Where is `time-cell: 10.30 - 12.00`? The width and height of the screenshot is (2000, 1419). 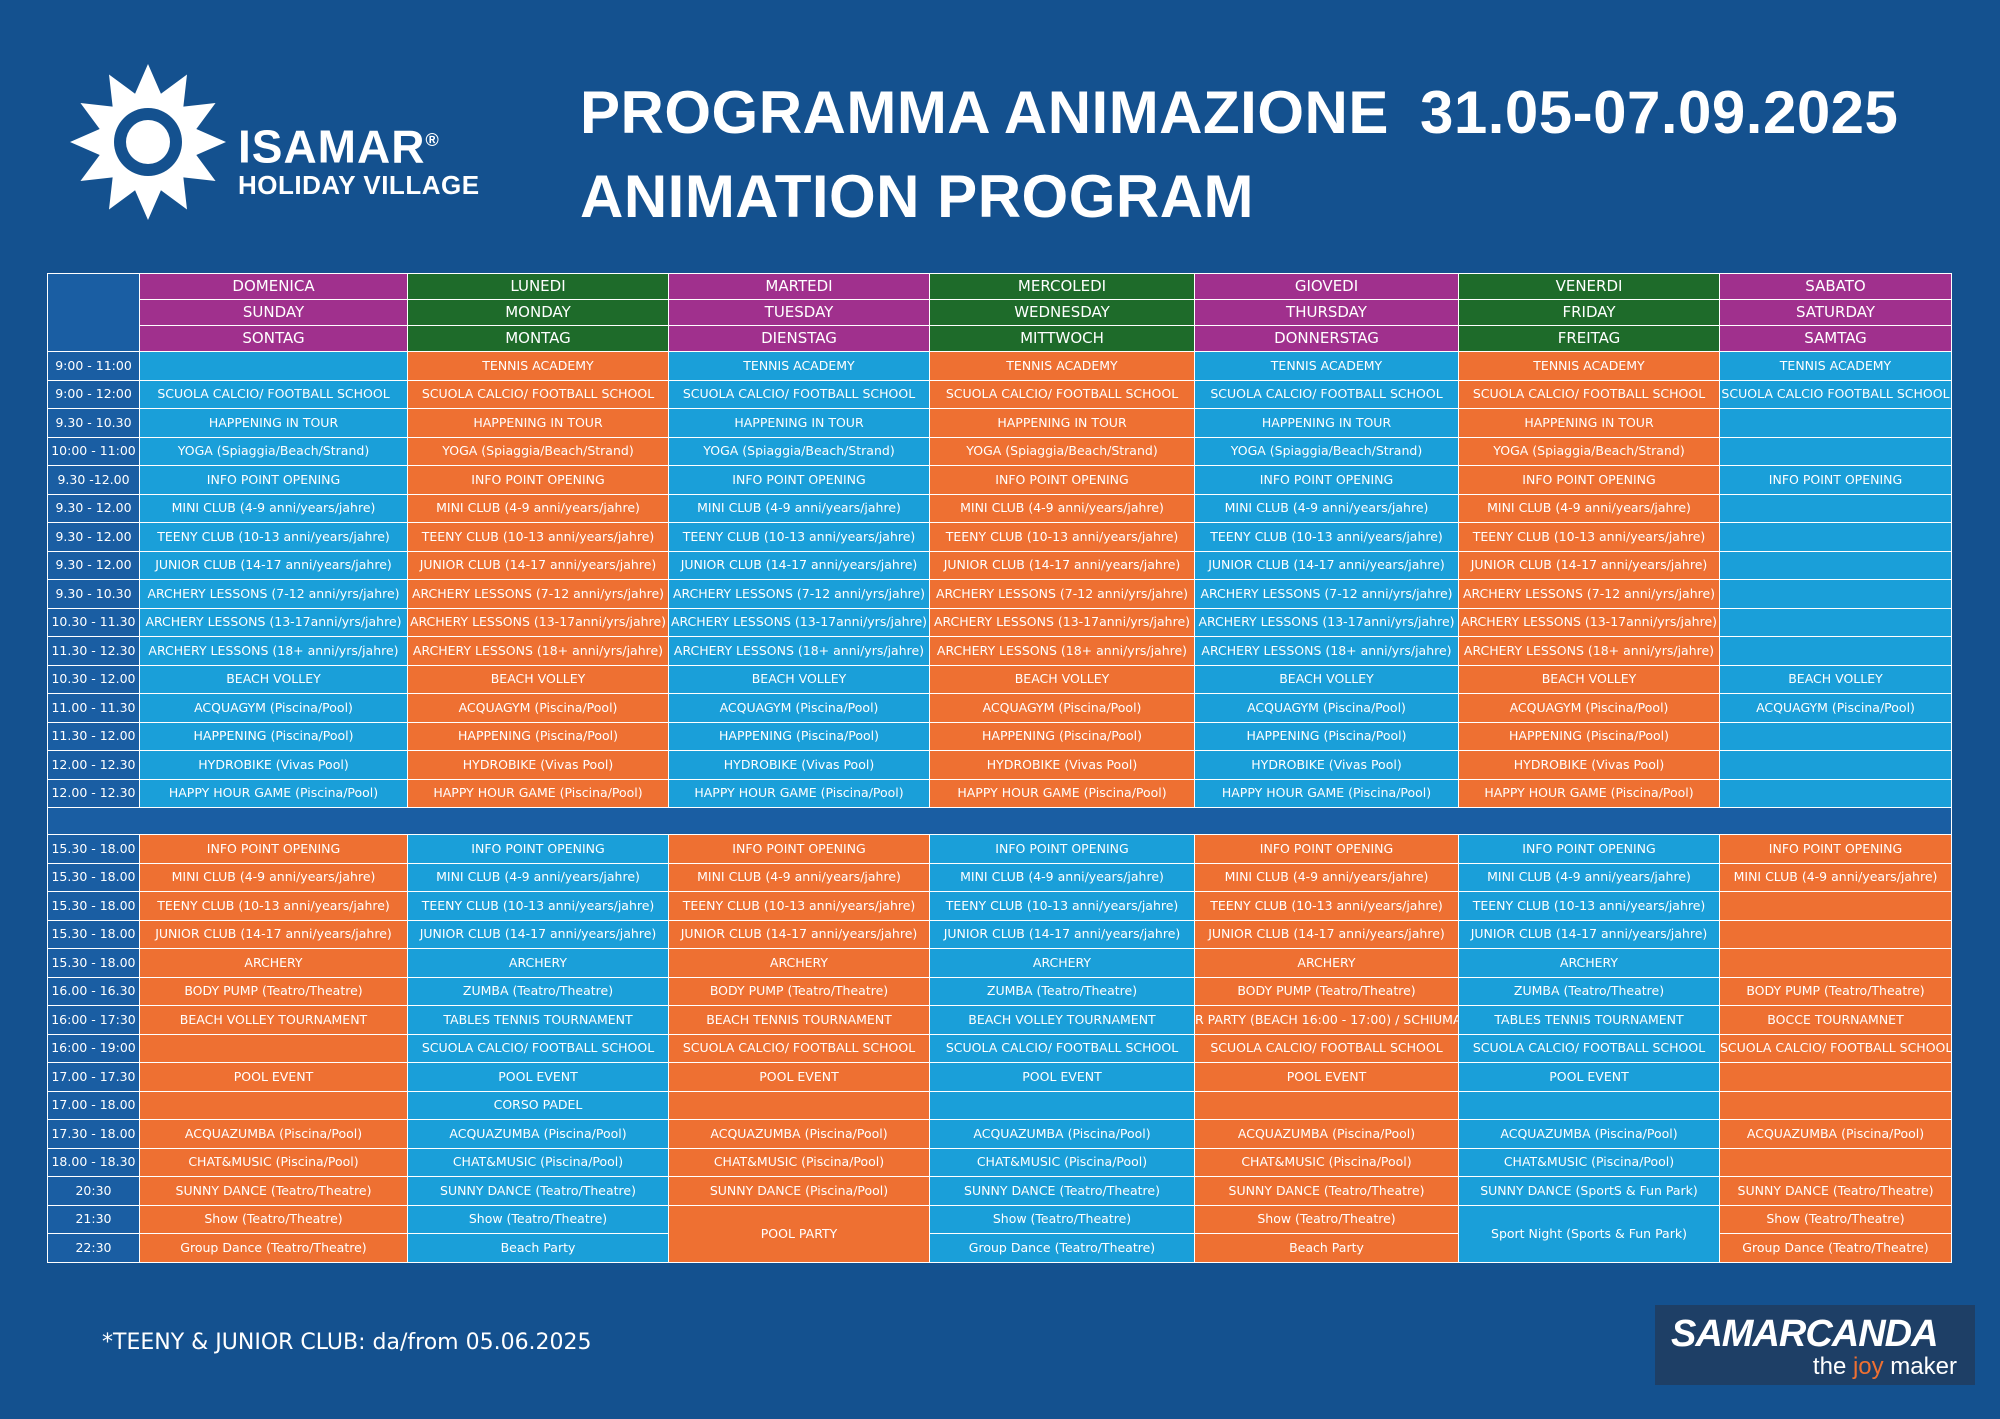 time-cell: 10.30 - 12.00 is located at coordinates (93, 679).